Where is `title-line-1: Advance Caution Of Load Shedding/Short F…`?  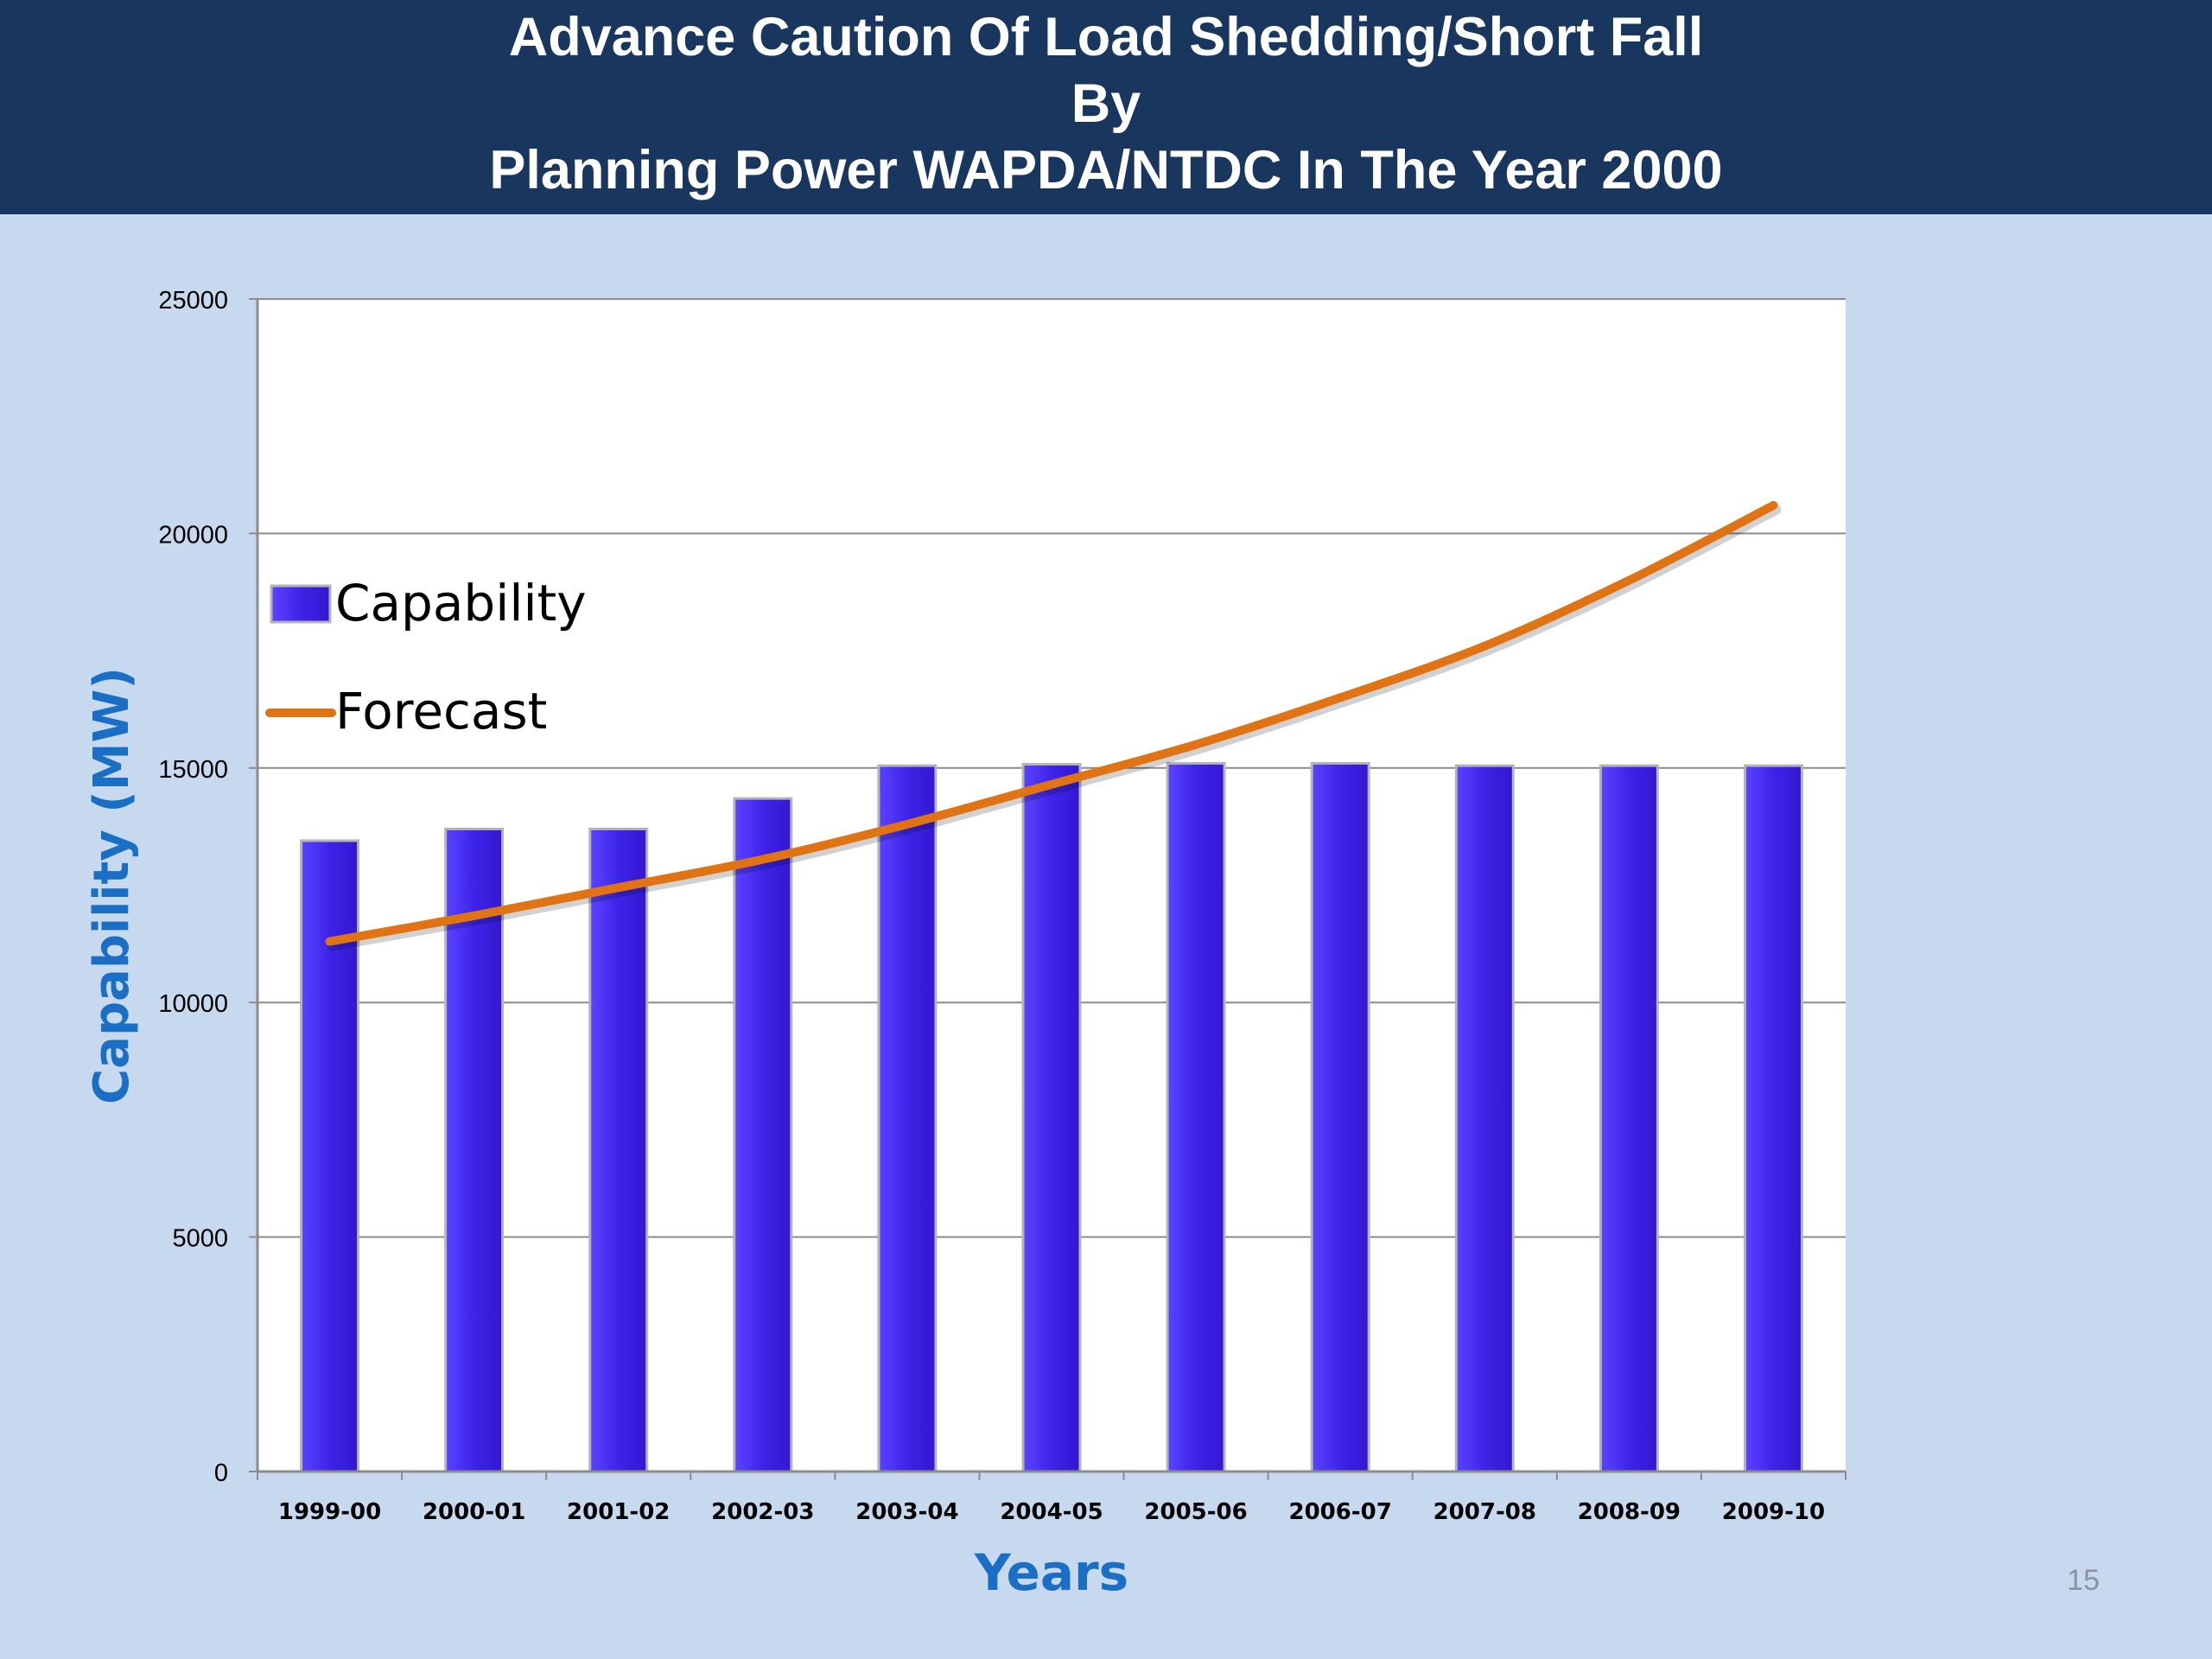
title-line-1: Advance Caution Of Load Shedding/Short F… is located at coordinates (1106, 37).